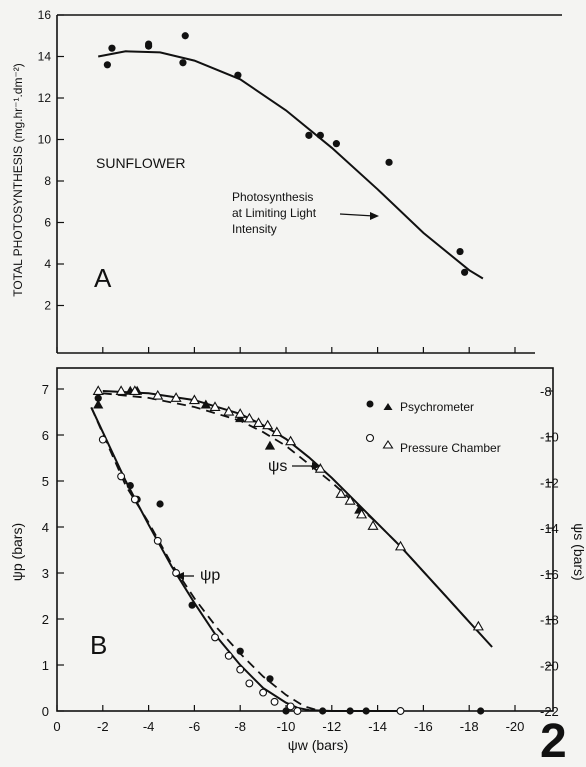 Image resolution: width=586 pixels, height=767 pixels. I want to click on psi-s-curve-label: ψs, so click(277, 466).